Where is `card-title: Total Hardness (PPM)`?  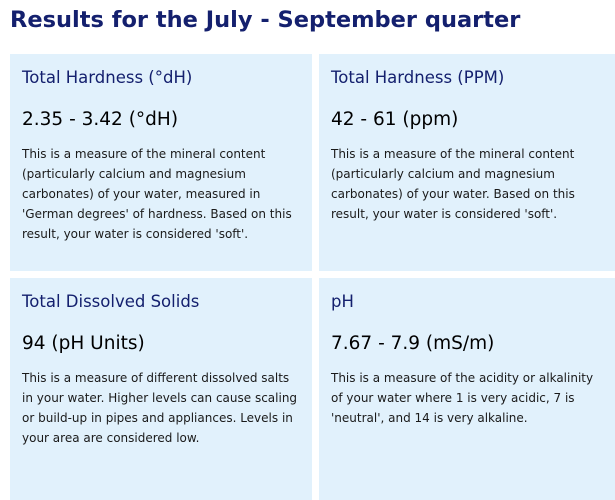 card-title: Total Hardness (PPM) is located at coordinates (418, 77).